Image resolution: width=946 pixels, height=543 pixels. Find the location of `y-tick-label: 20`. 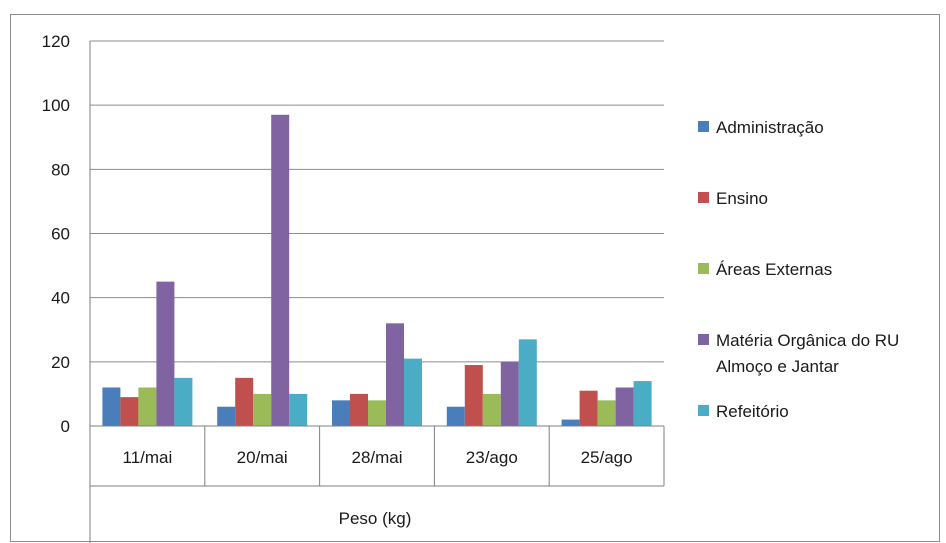

y-tick-label: 20 is located at coordinates (60, 362).